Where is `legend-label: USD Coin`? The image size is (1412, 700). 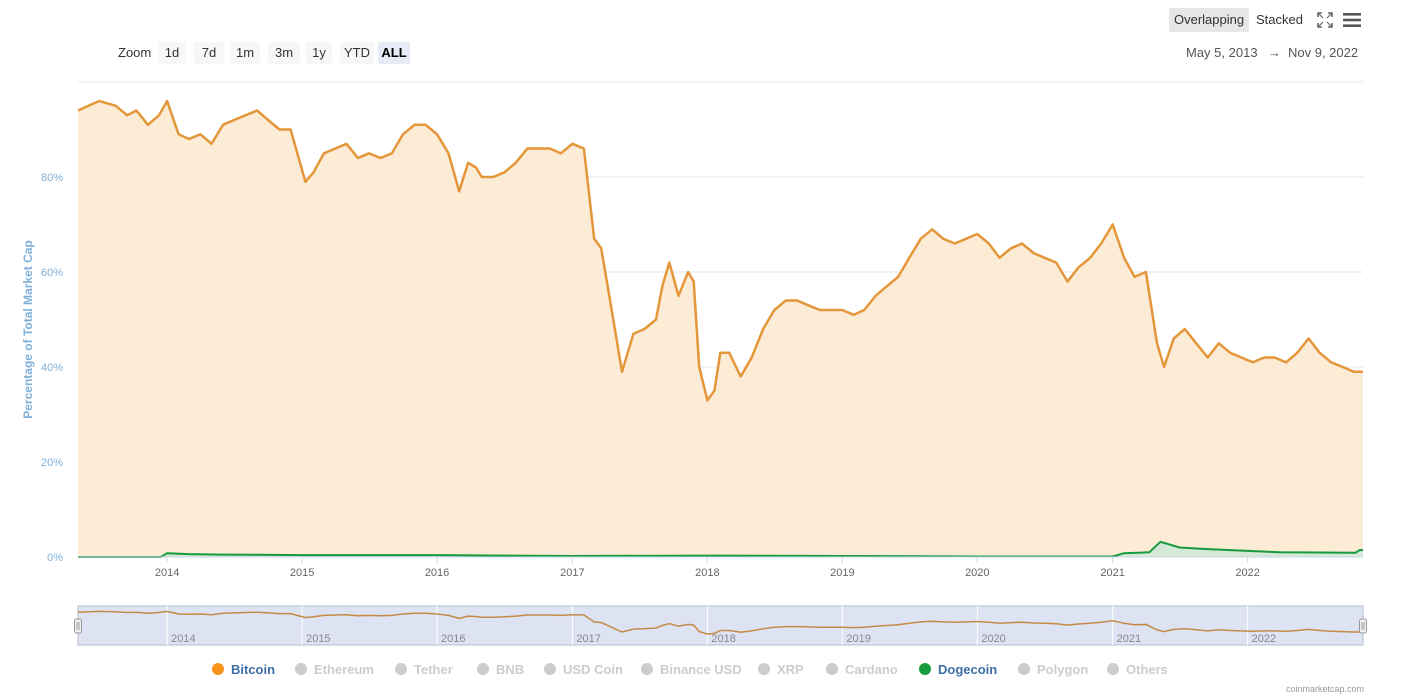
legend-label: USD Coin is located at coordinates (593, 669).